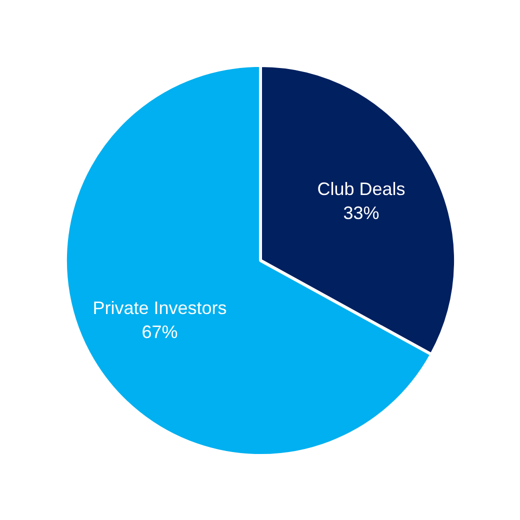 This screenshot has width=520, height=520. What do you see at coordinates (159, 308) in the screenshot?
I see `slice-label: Private Investors` at bounding box center [159, 308].